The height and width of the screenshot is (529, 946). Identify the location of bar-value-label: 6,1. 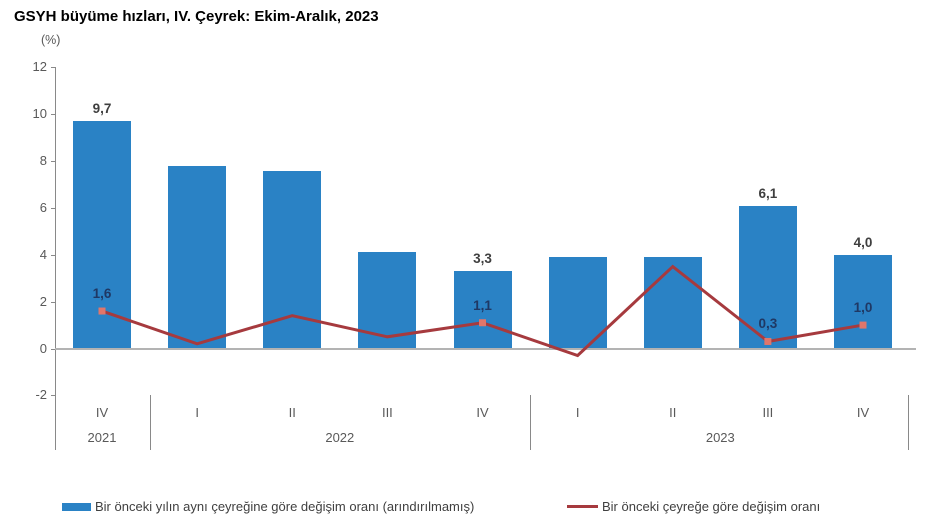
(768, 193).